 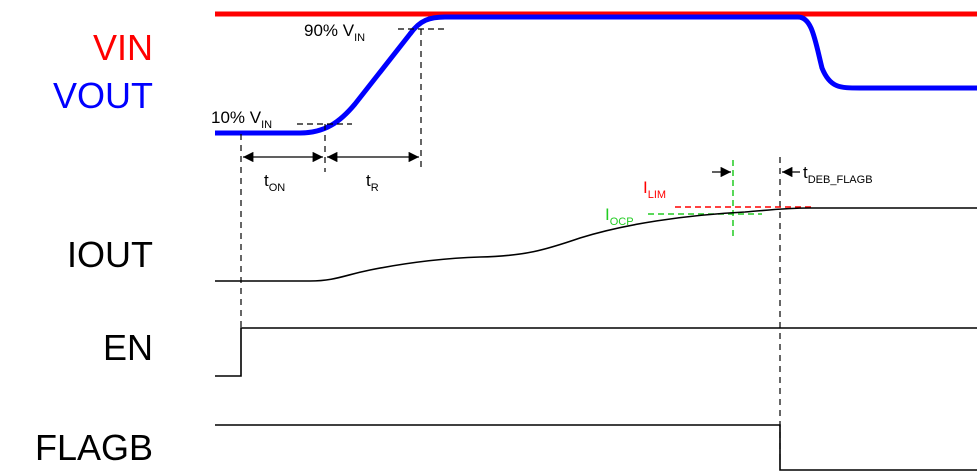 What do you see at coordinates (372, 182) in the screenshot?
I see `tr-label: tR` at bounding box center [372, 182].